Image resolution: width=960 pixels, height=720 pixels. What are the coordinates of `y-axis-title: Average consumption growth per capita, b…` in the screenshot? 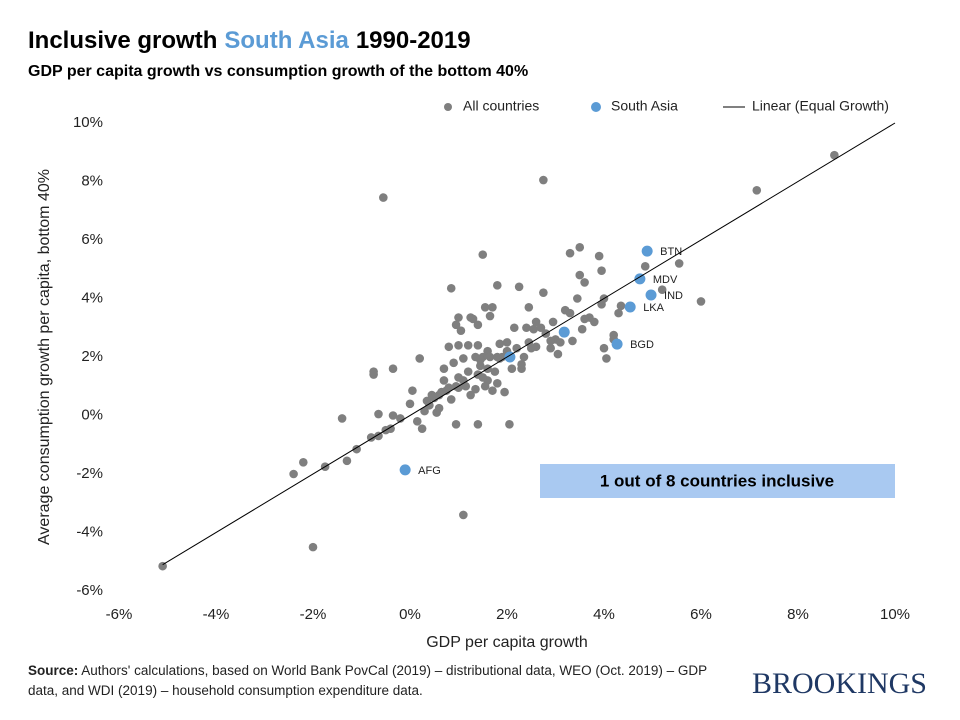 It's located at (44, 357).